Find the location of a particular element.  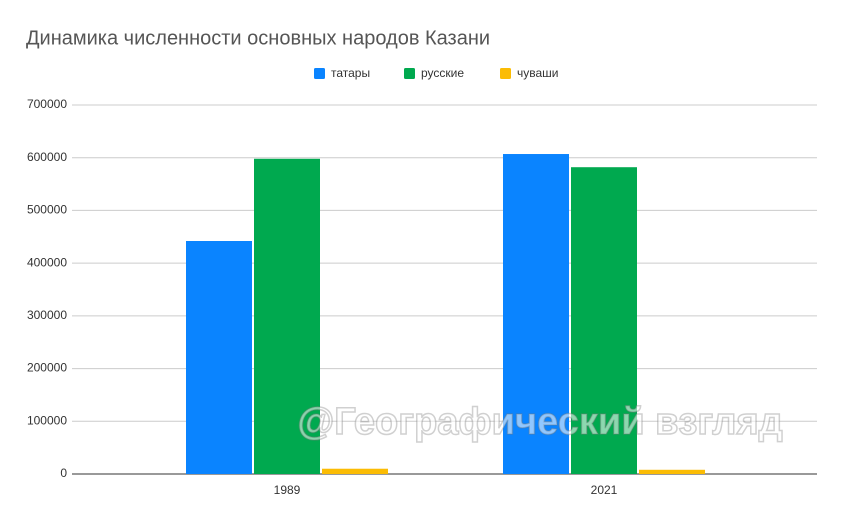

y-tick-label: 200000 is located at coordinates (47, 368).